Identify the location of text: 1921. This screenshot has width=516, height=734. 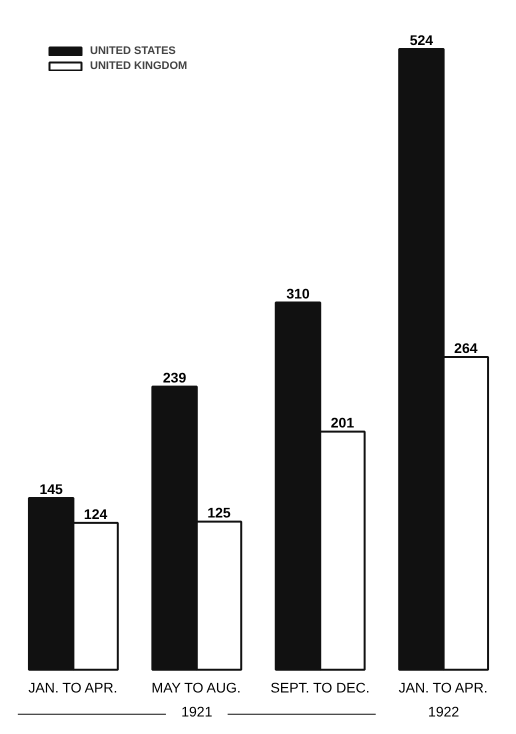
(197, 711).